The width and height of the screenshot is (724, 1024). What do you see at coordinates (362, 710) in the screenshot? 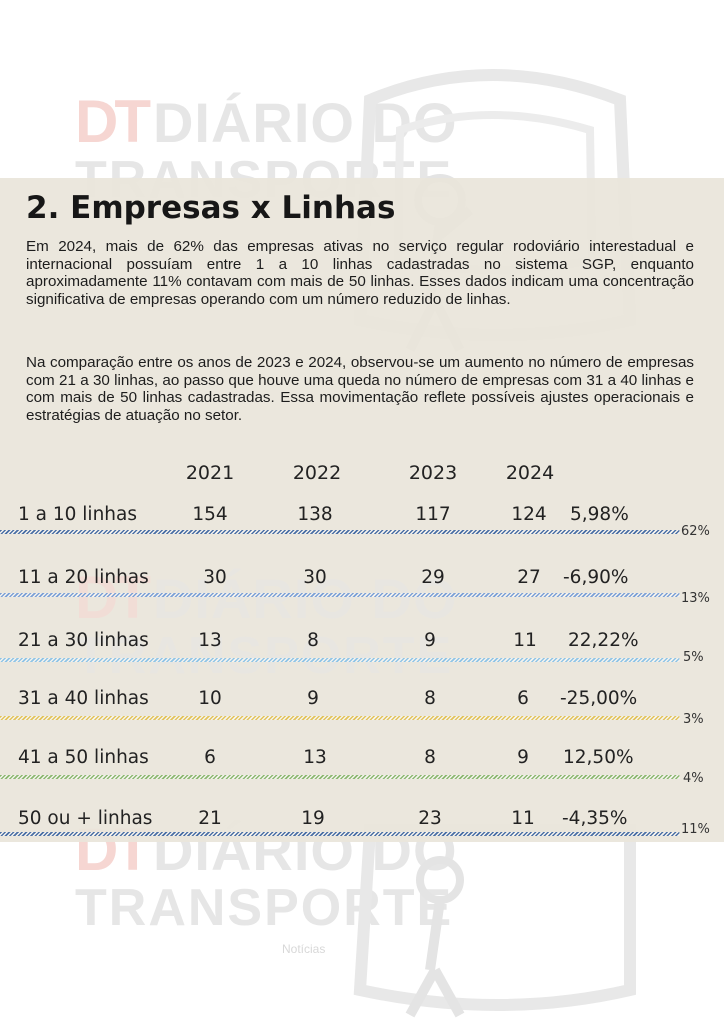
I see `table-row: 31 a 40 linhas 10 9 8 6 -25,00% 3%` at bounding box center [362, 710].